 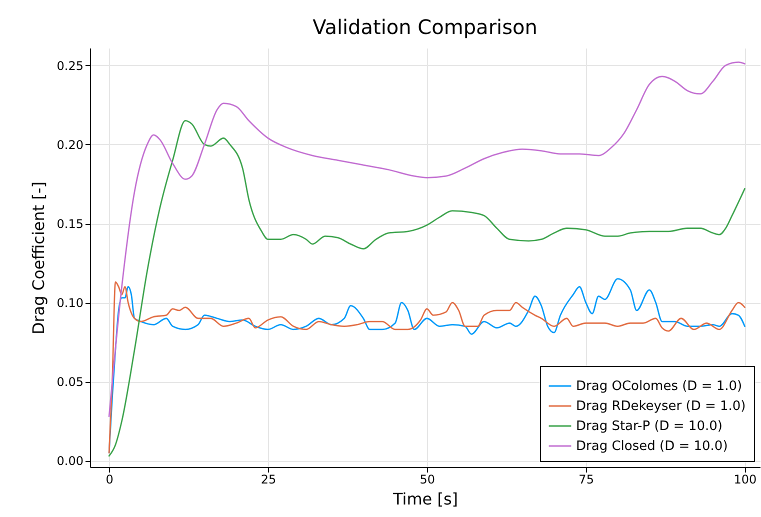 I want to click on x-tick-label: 0, so click(x=110, y=479).